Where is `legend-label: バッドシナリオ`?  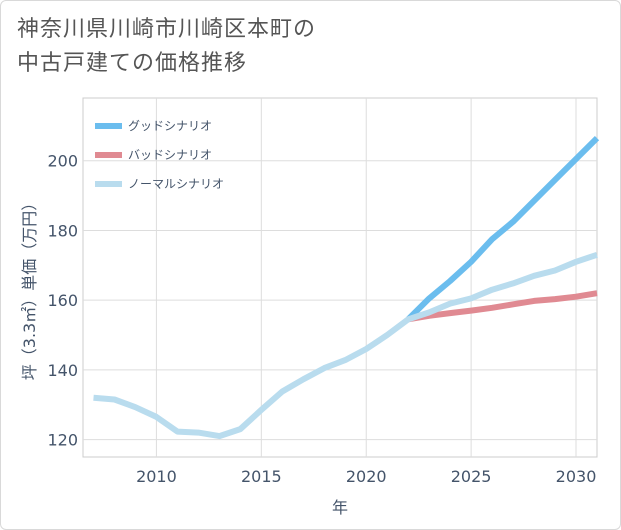
legend-label: バッドシナリオ is located at coordinates (170, 155).